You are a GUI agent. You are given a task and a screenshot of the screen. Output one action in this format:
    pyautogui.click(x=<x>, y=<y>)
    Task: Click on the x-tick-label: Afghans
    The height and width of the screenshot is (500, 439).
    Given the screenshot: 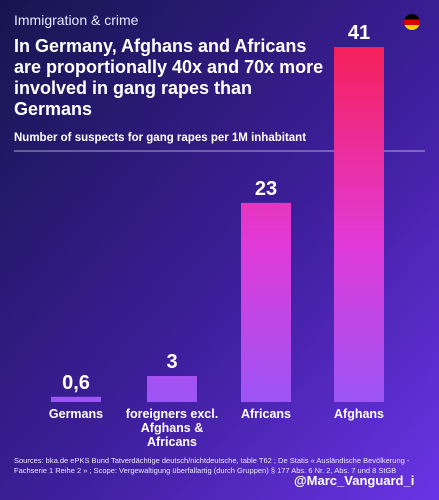 What is the action you would take?
    pyautogui.click(x=359, y=414)
    